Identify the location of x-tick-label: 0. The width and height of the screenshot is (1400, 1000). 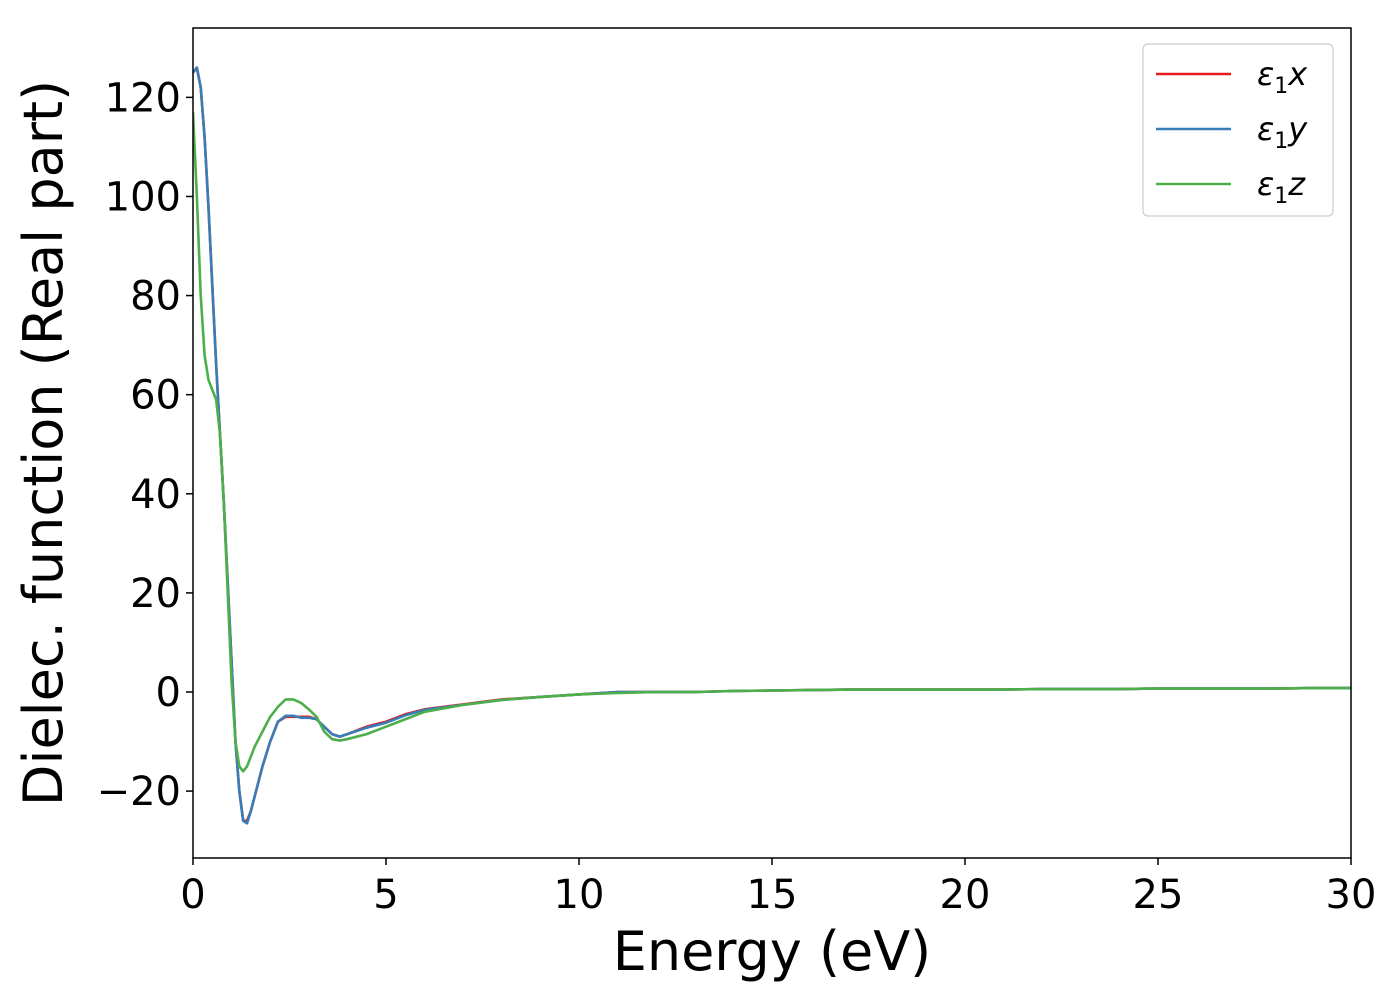
(192, 895).